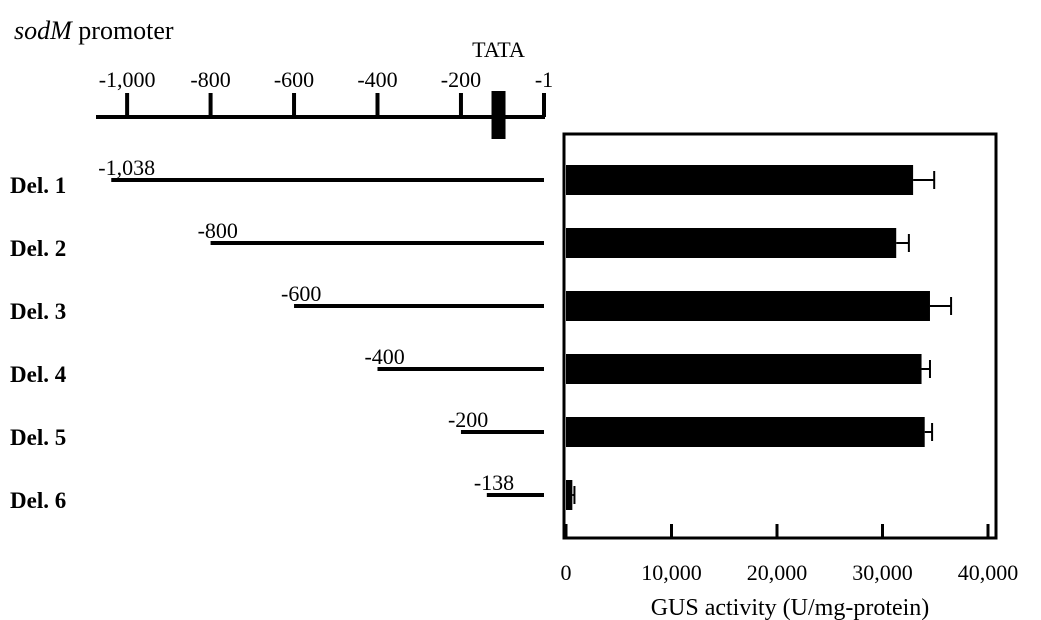  I want to click on tata-box, so click(498, 115).